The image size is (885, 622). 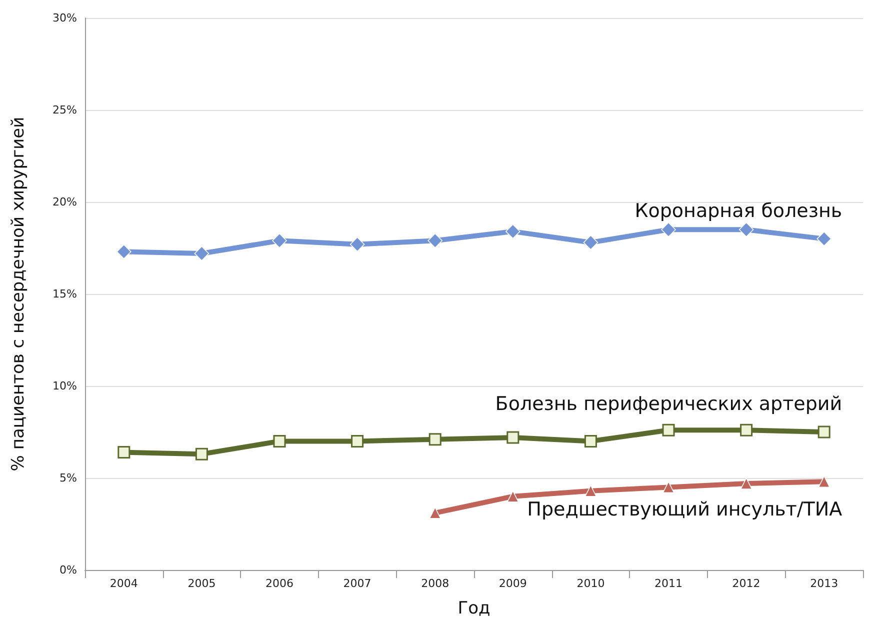 I want to click on x-tick-label: 2012, so click(x=746, y=583).